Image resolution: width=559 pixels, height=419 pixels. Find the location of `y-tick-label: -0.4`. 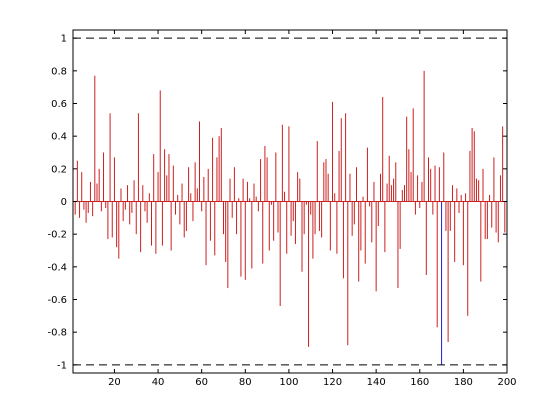

y-tick-label: -0.4 is located at coordinates (57, 267).